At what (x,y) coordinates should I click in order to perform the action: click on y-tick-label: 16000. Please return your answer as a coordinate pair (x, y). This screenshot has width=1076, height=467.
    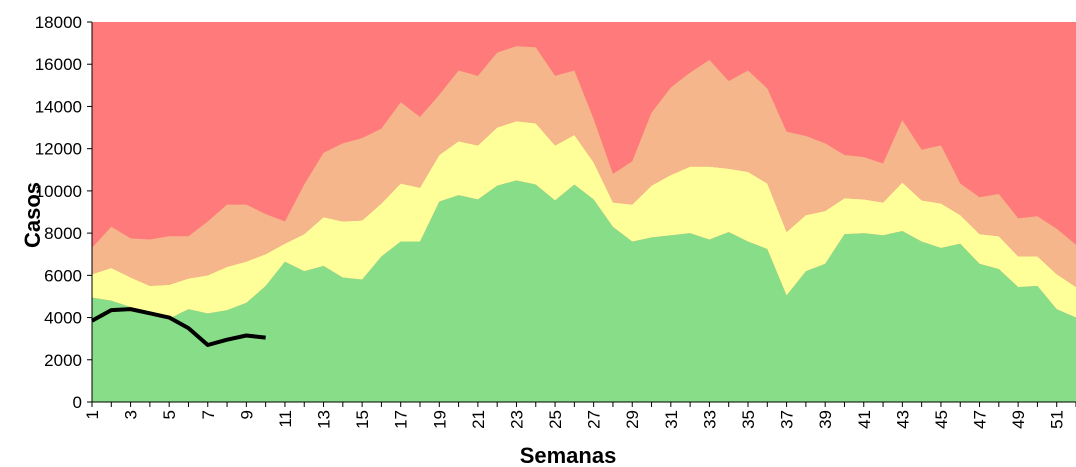
    Looking at the image, I should click on (58, 64).